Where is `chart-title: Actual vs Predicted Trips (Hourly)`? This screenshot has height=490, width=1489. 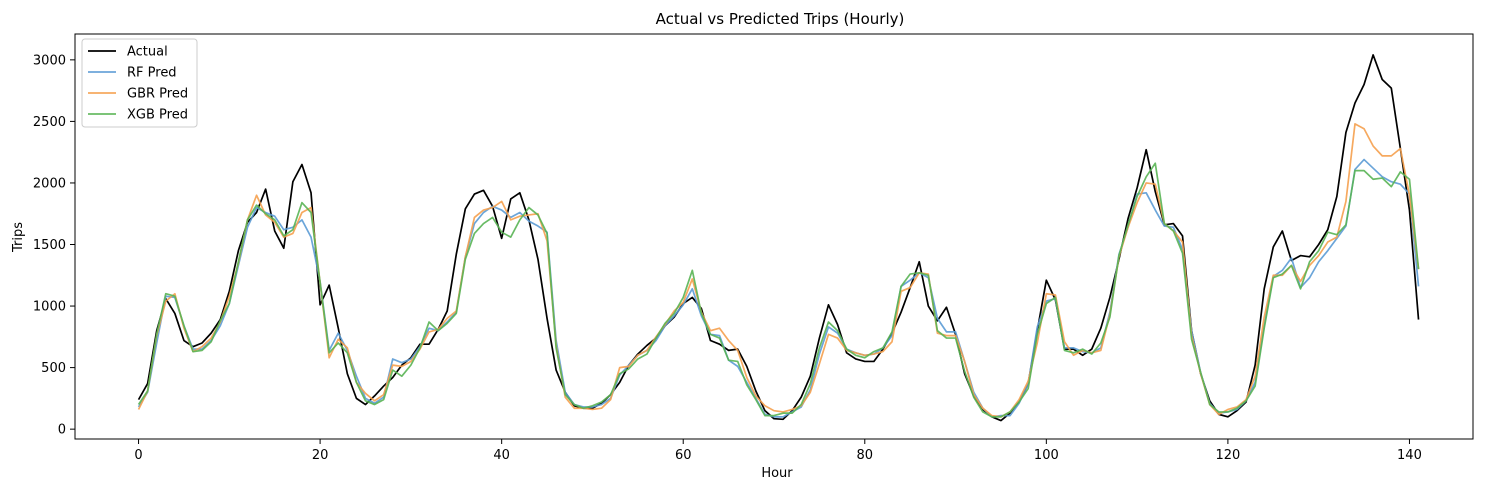
chart-title: Actual vs Predicted Trips (Hourly) is located at coordinates (780, 19).